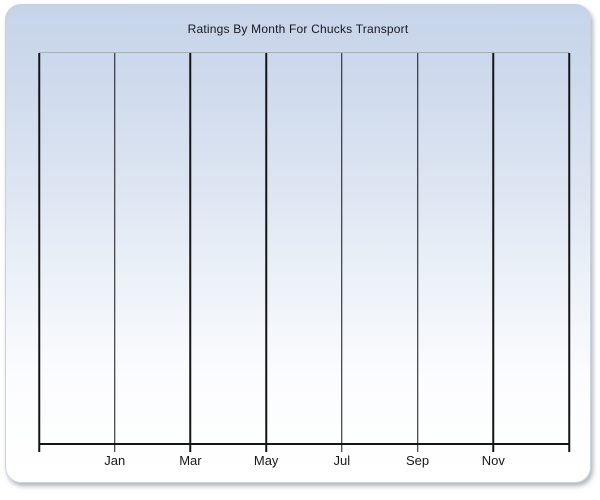 The height and width of the screenshot is (500, 600). Describe the element at coordinates (266, 460) in the screenshot. I see `x-axis-tick-label: May` at that location.